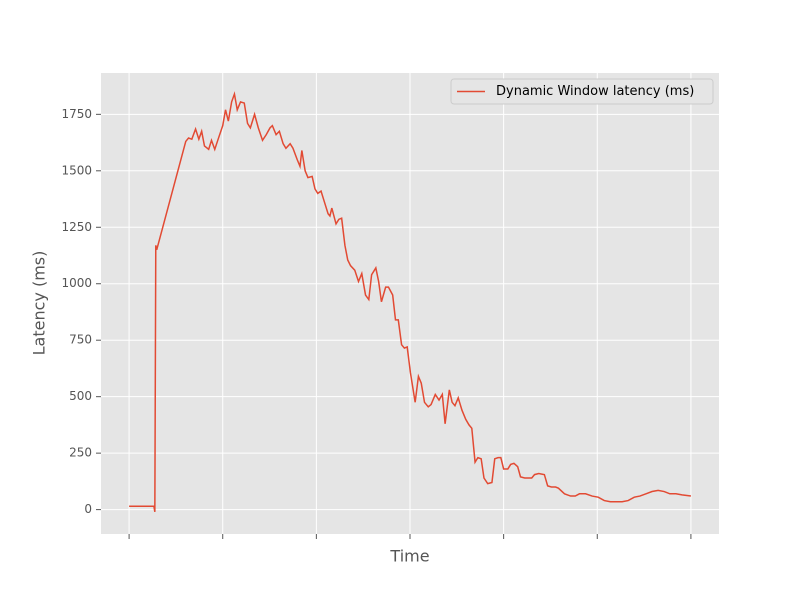 This screenshot has width=800, height=604. What do you see at coordinates (80, 453) in the screenshot?
I see `y-tick-label: 250` at bounding box center [80, 453].